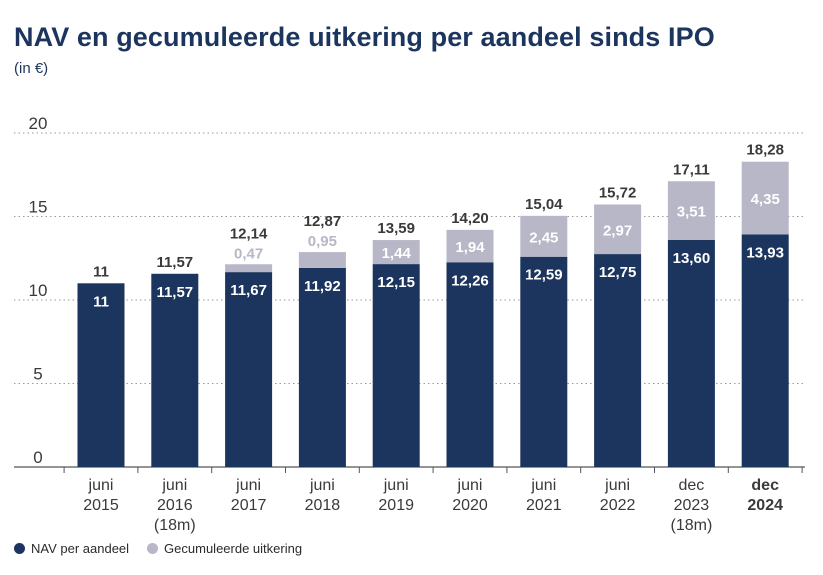 Image resolution: width=823 pixels, height=575 pixels. I want to click on x-tick-label: 2020, so click(470, 505).